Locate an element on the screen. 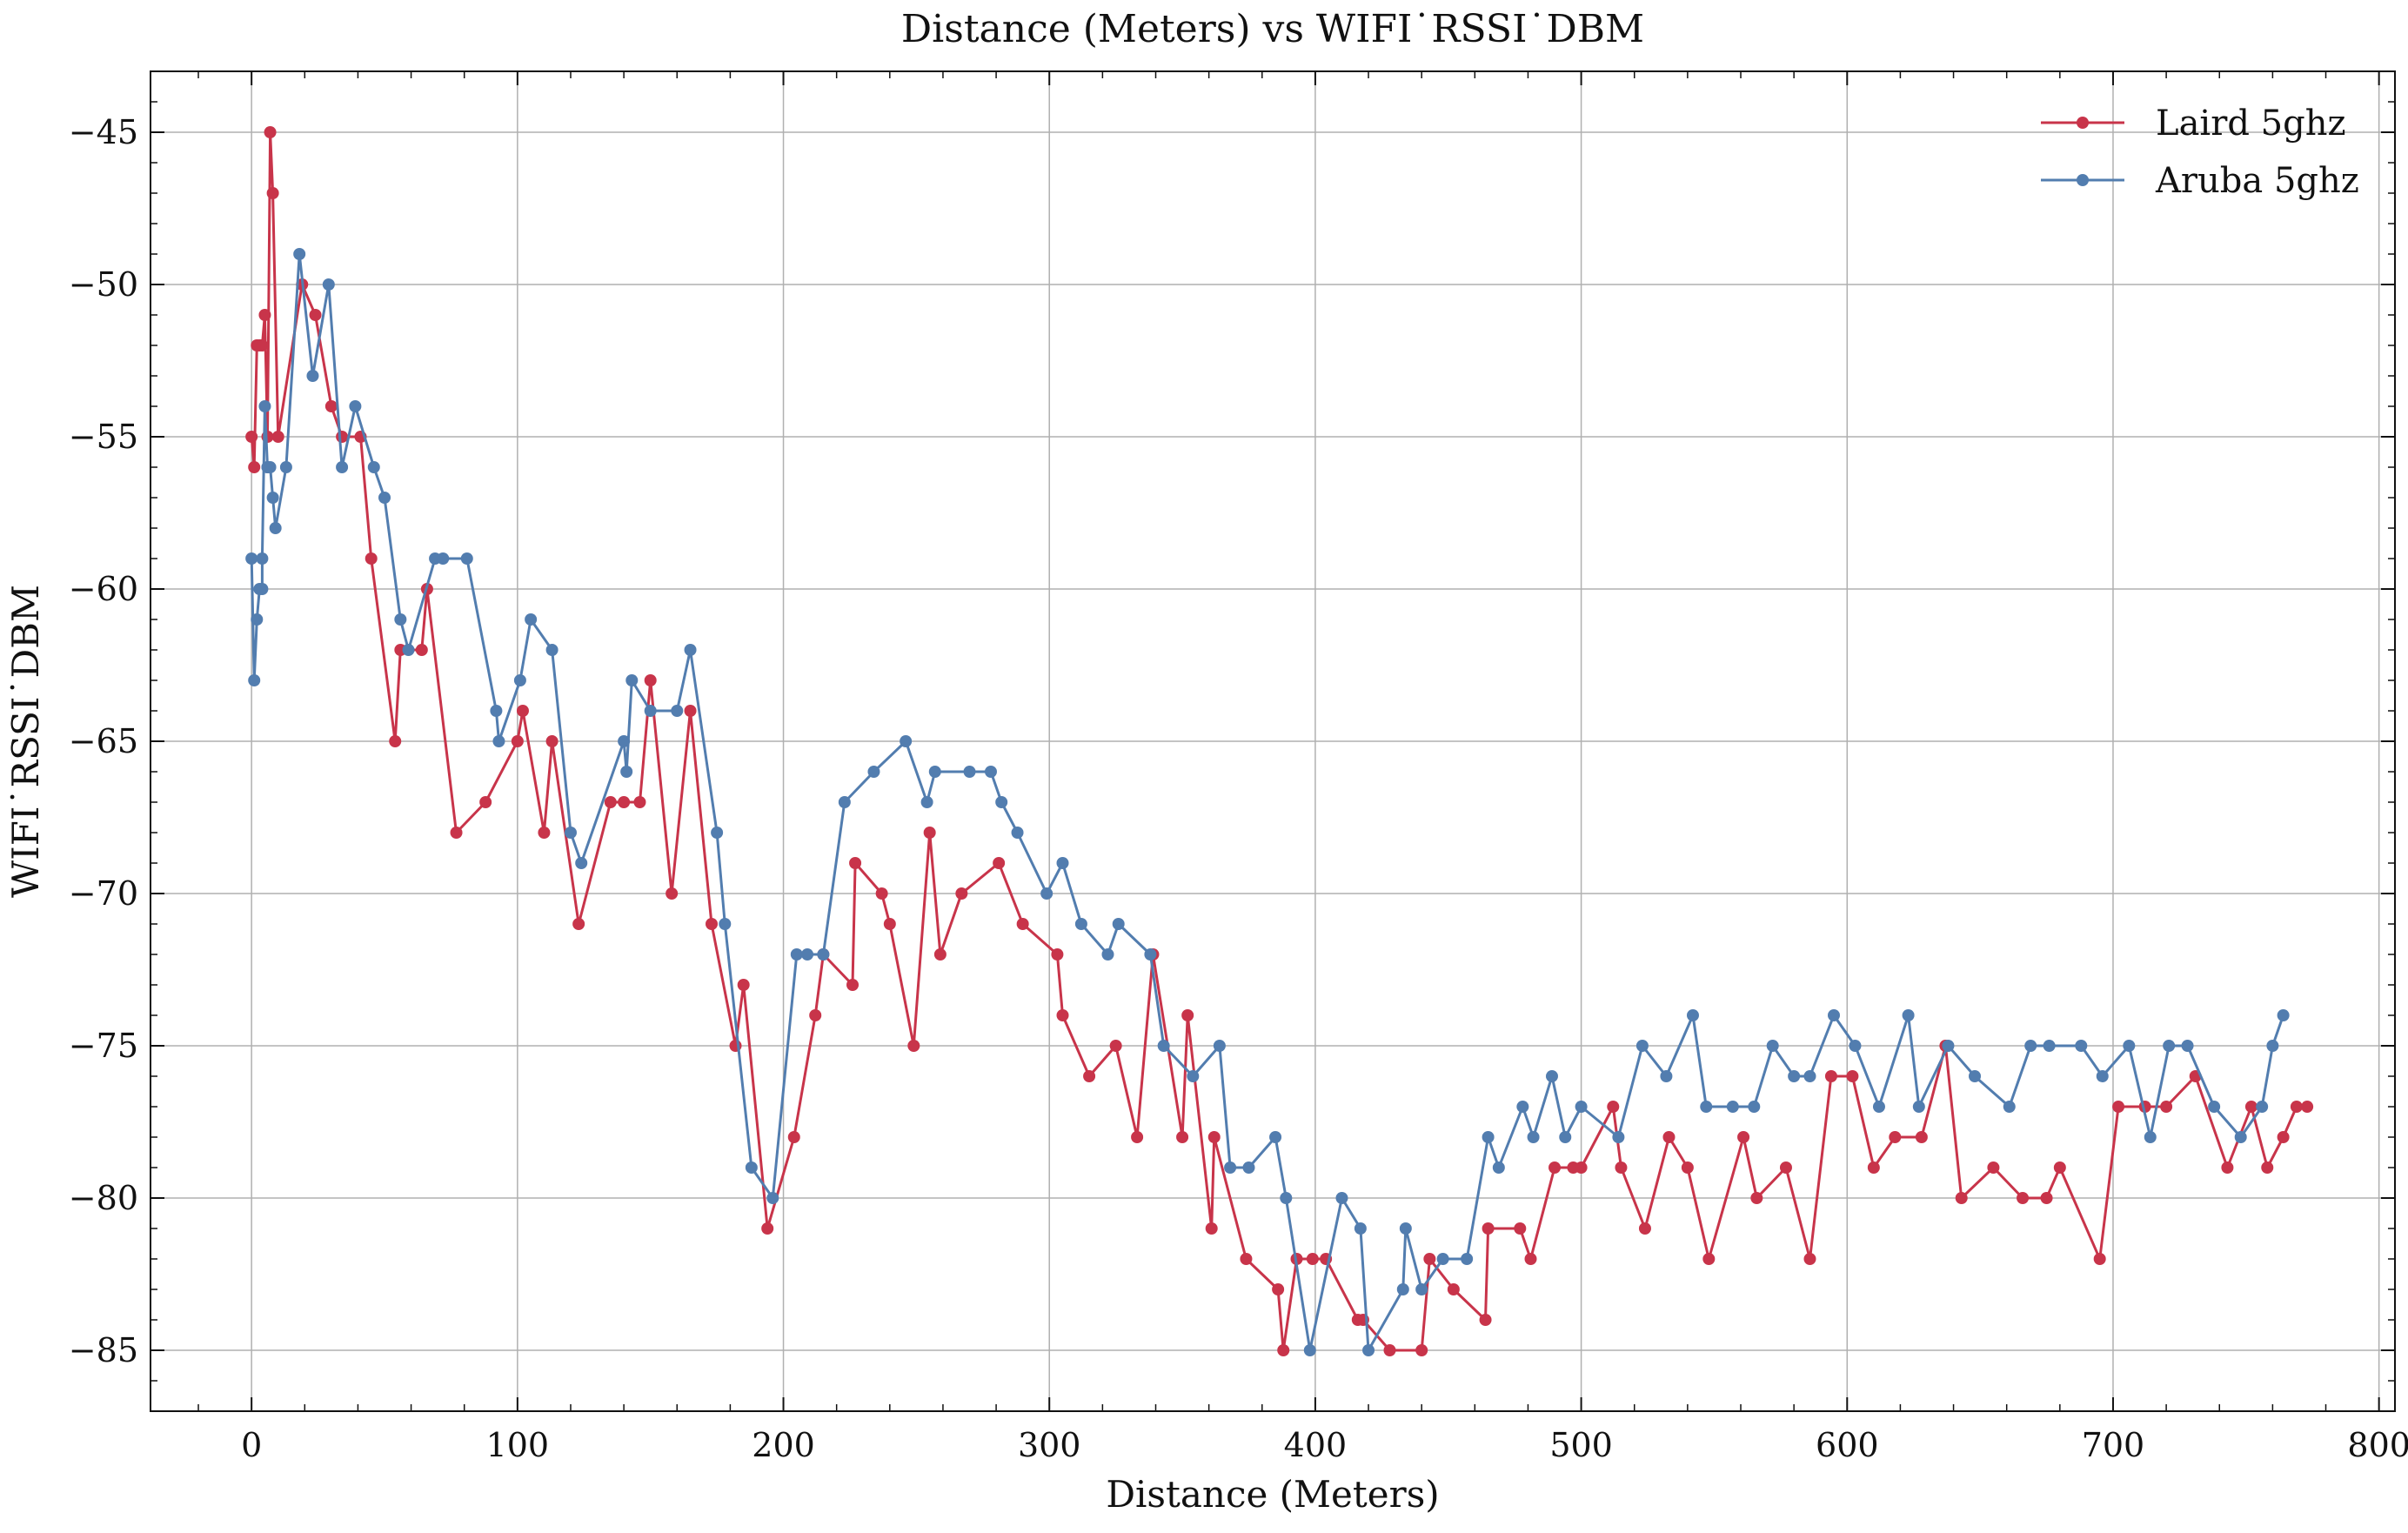  x-tick-label: 0 is located at coordinates (251, 1445).